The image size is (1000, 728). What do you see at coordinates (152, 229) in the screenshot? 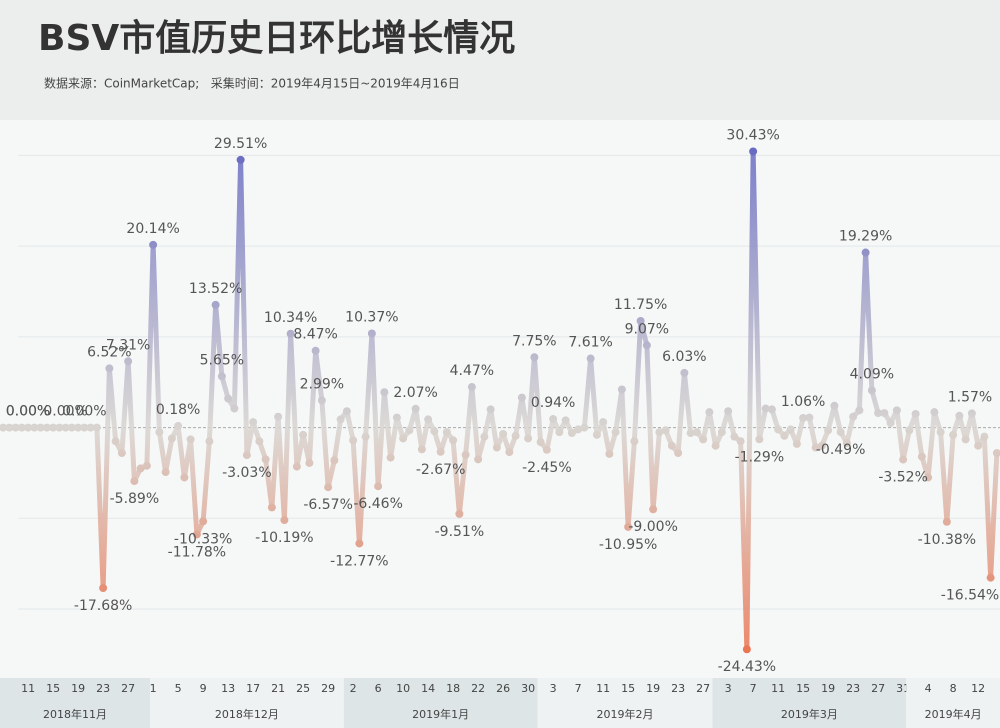
I see `data-label: 20.14%` at bounding box center [152, 229].